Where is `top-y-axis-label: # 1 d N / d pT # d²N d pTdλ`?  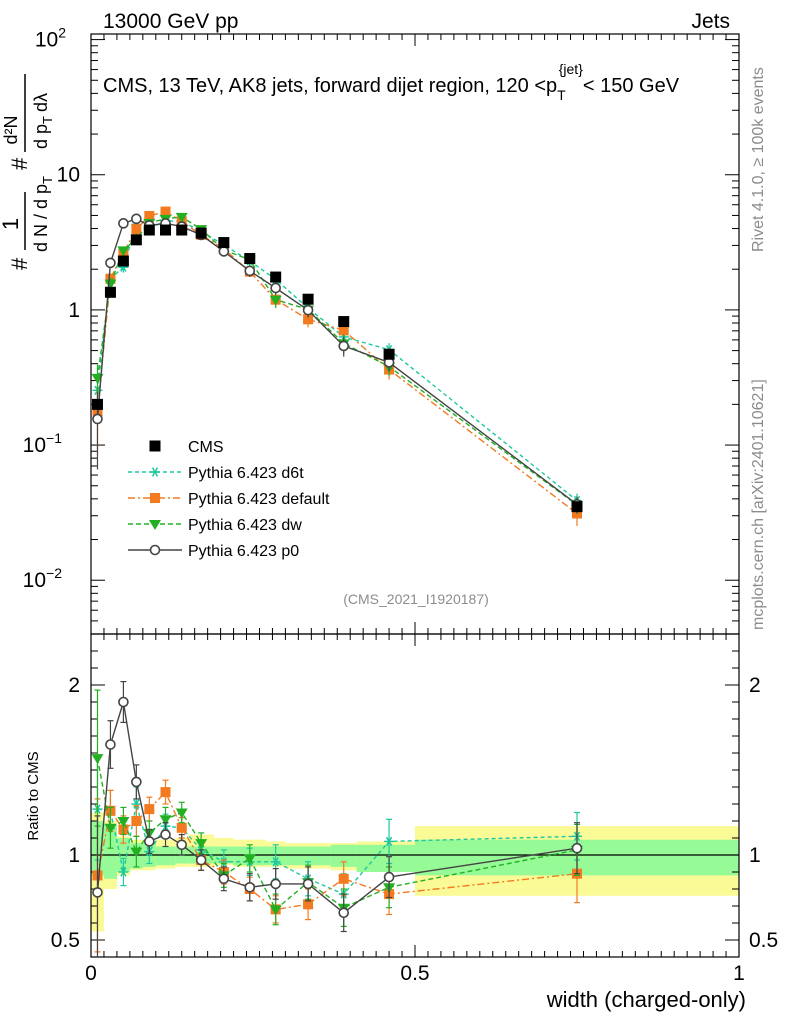
top-y-axis-label: # 1 d N / d pT # d²N d pTdλ is located at coordinates (27, 172).